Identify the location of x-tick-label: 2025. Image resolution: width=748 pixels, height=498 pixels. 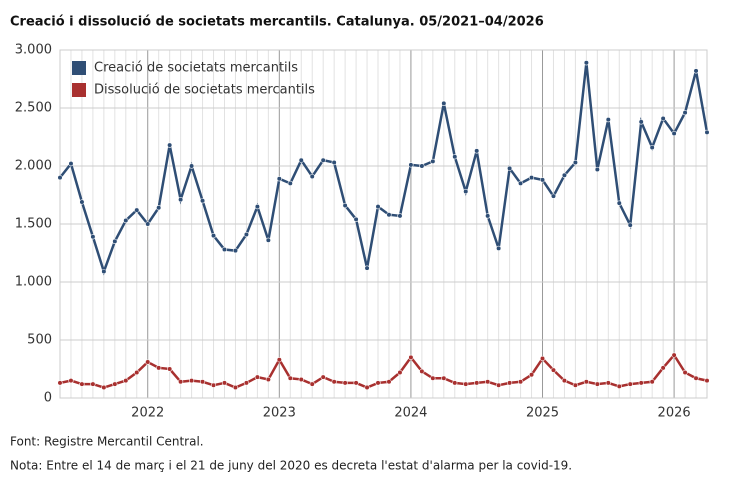
(542, 413).